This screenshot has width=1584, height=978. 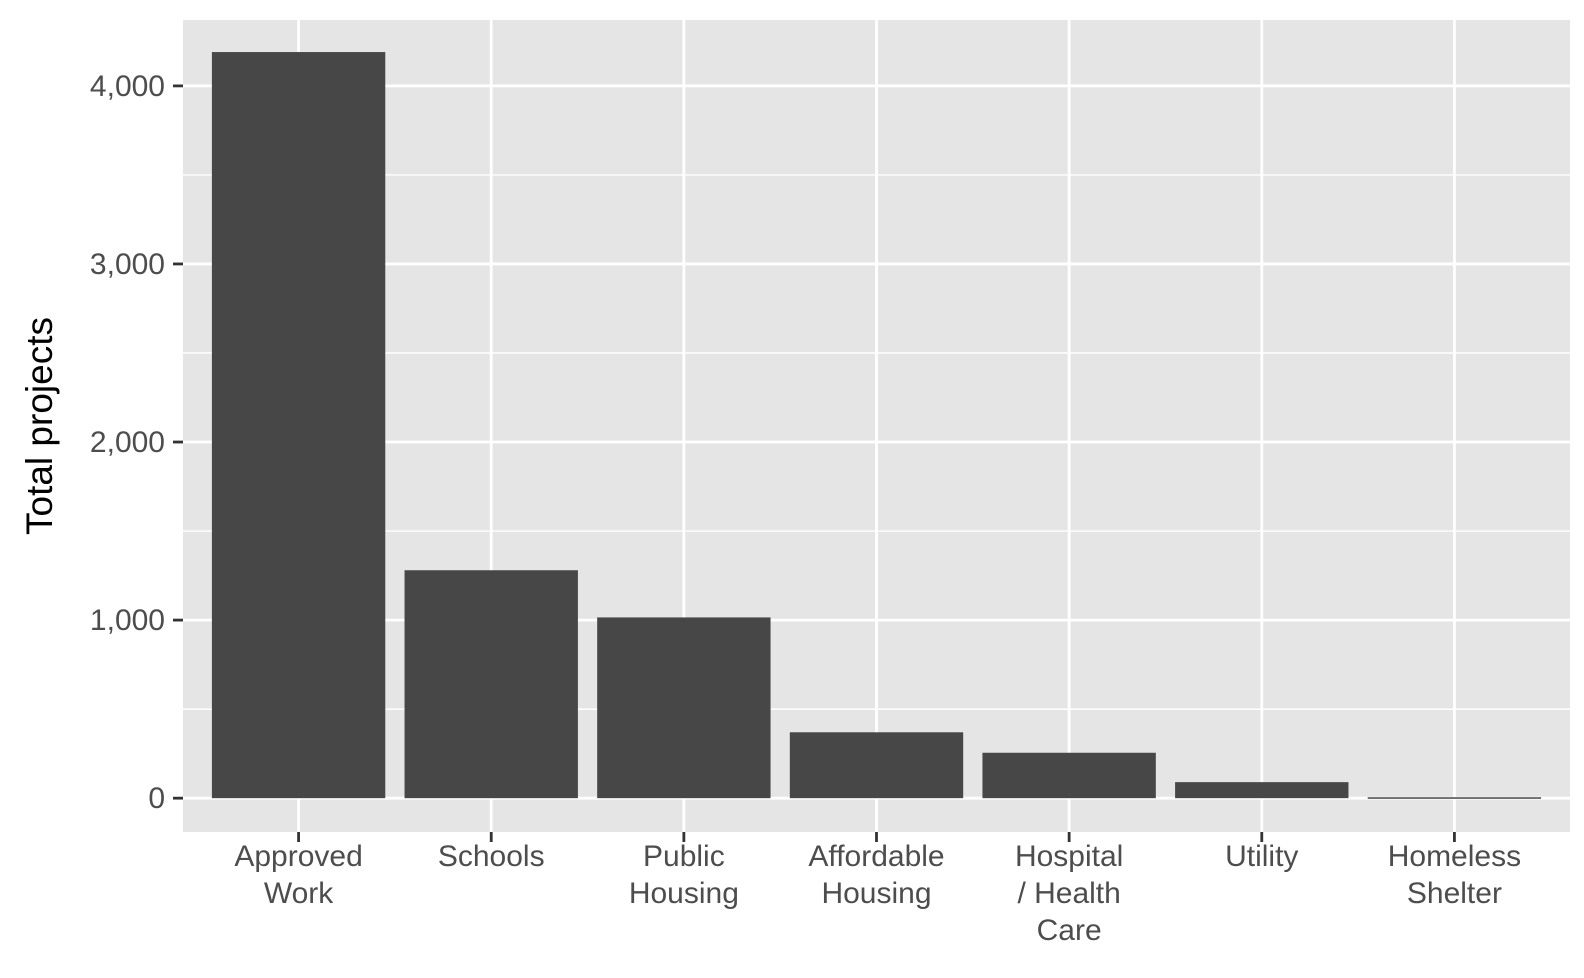 What do you see at coordinates (876, 856) in the screenshot?
I see `x-tick-label-line: Affordable` at bounding box center [876, 856].